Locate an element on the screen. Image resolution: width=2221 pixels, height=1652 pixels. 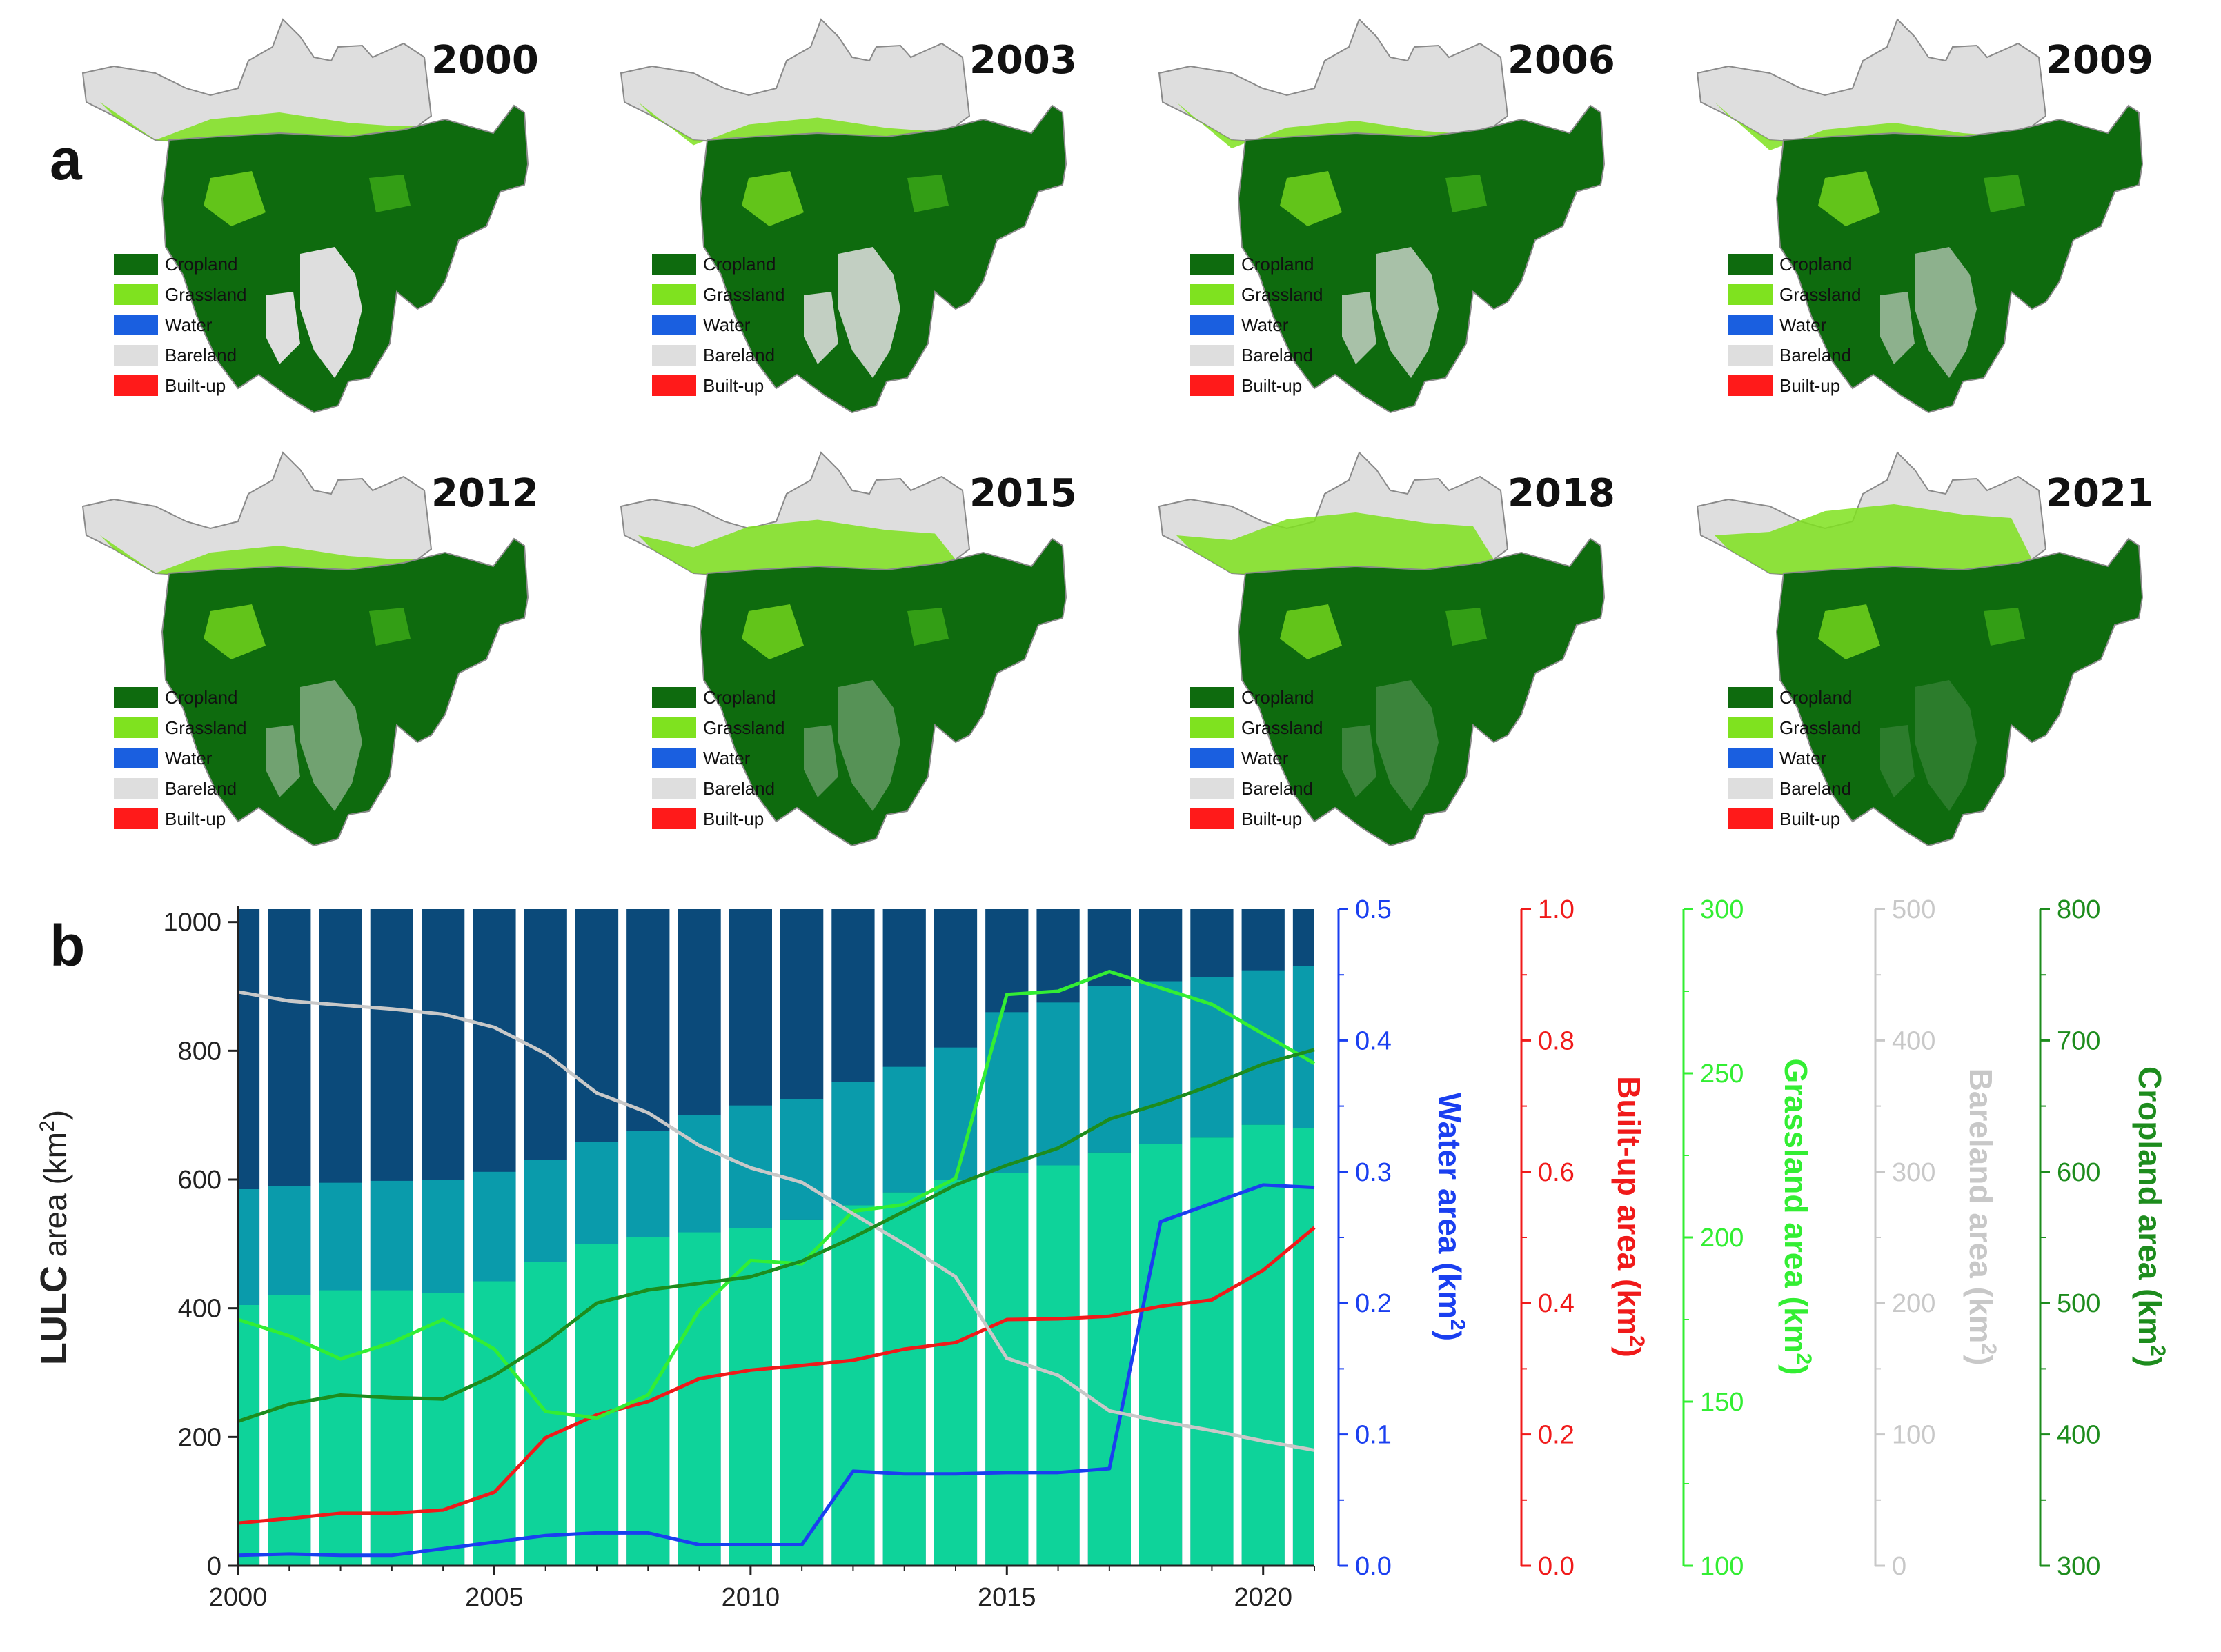
bottom-axis-tick-label: 2000 is located at coordinates (238, 1597).